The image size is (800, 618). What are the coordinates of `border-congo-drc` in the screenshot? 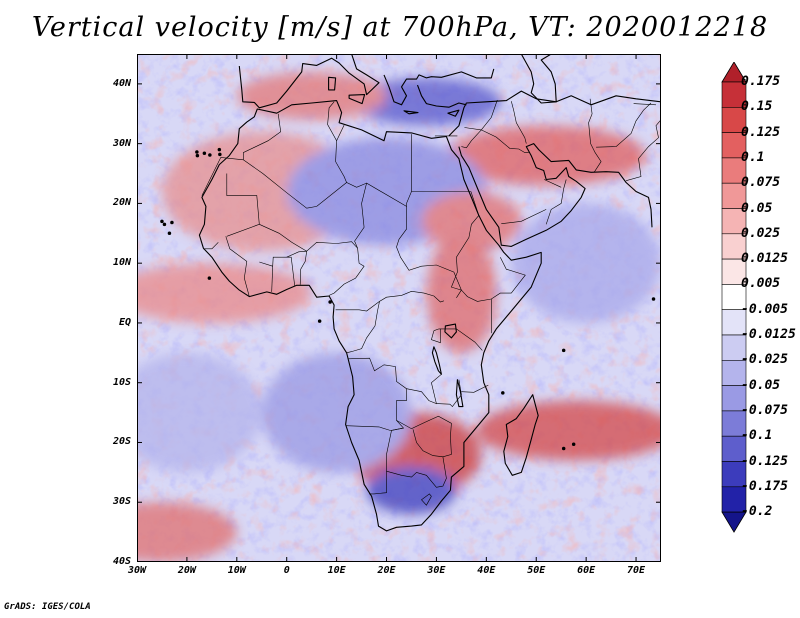 It's located at (363, 327).